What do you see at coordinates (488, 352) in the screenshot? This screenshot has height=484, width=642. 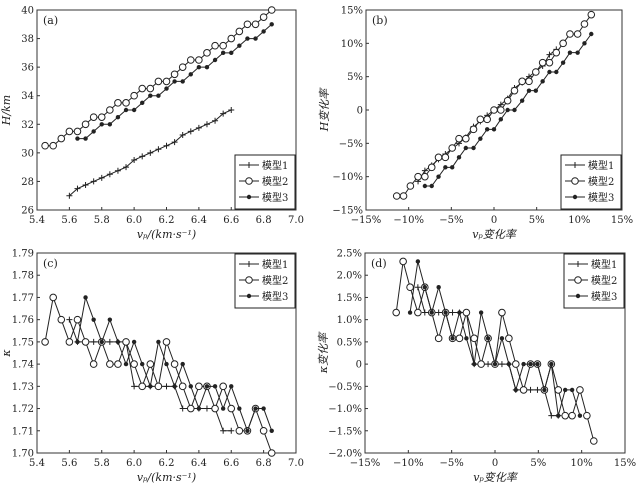 I see `series-line` at bounding box center [488, 352].